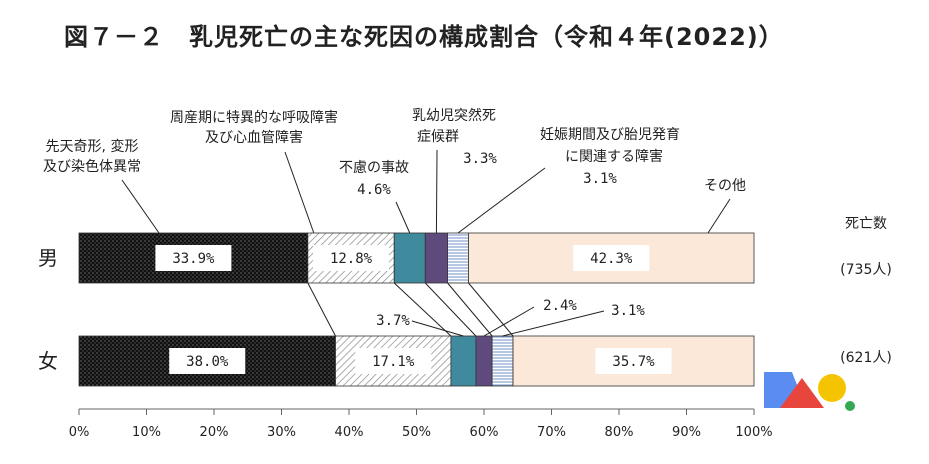 The width and height of the screenshot is (929, 464). Describe the element at coordinates (424, 37) in the screenshot. I see `chart-title: 図７－２ 乳児死亡の主な死因の構成割合（令和４年(2022)）` at that location.